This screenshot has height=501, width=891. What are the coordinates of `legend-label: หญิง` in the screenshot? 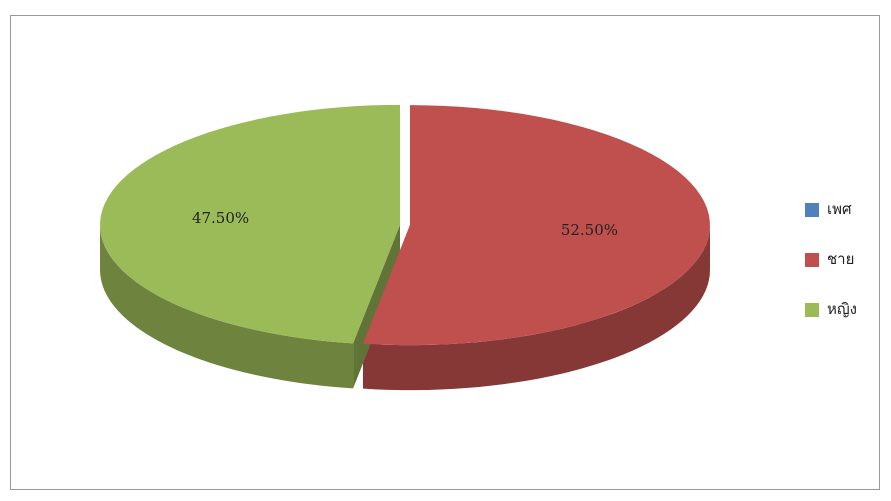 It's located at (842, 309).